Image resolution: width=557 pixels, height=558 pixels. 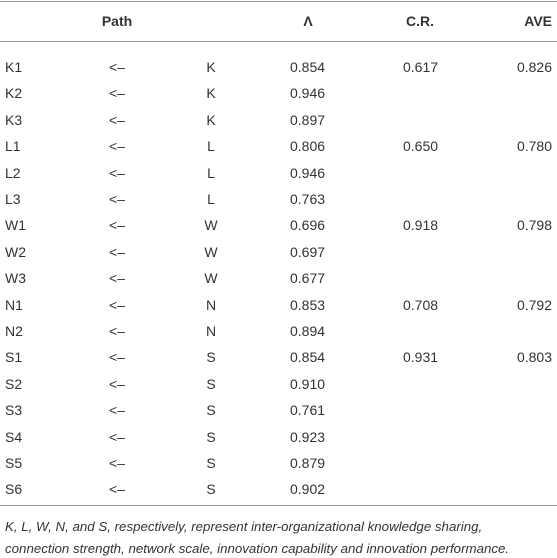 What do you see at coordinates (14, 410) in the screenshot?
I see `item-cell: S3` at bounding box center [14, 410].